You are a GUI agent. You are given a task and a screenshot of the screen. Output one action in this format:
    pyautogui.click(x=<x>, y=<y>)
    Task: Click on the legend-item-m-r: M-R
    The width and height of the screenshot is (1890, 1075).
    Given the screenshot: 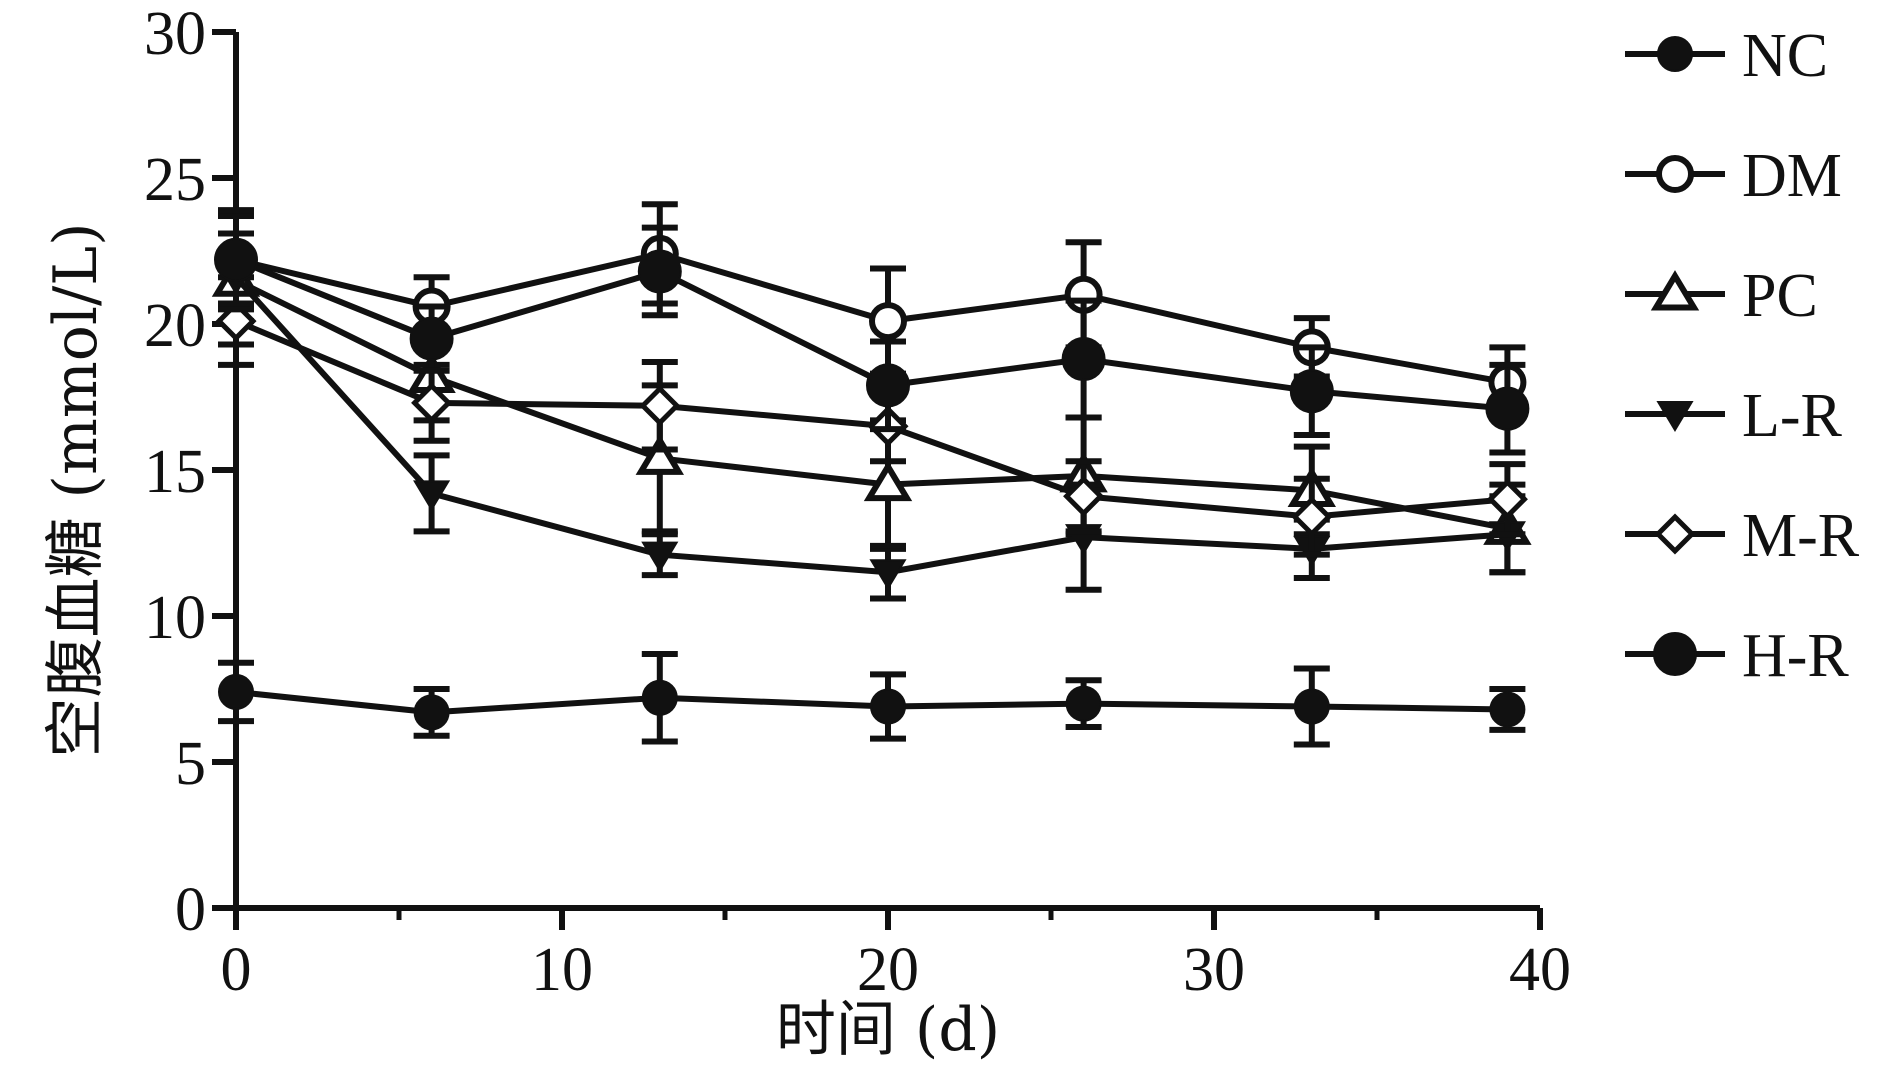 What is the action you would take?
    pyautogui.click(x=1742, y=536)
    